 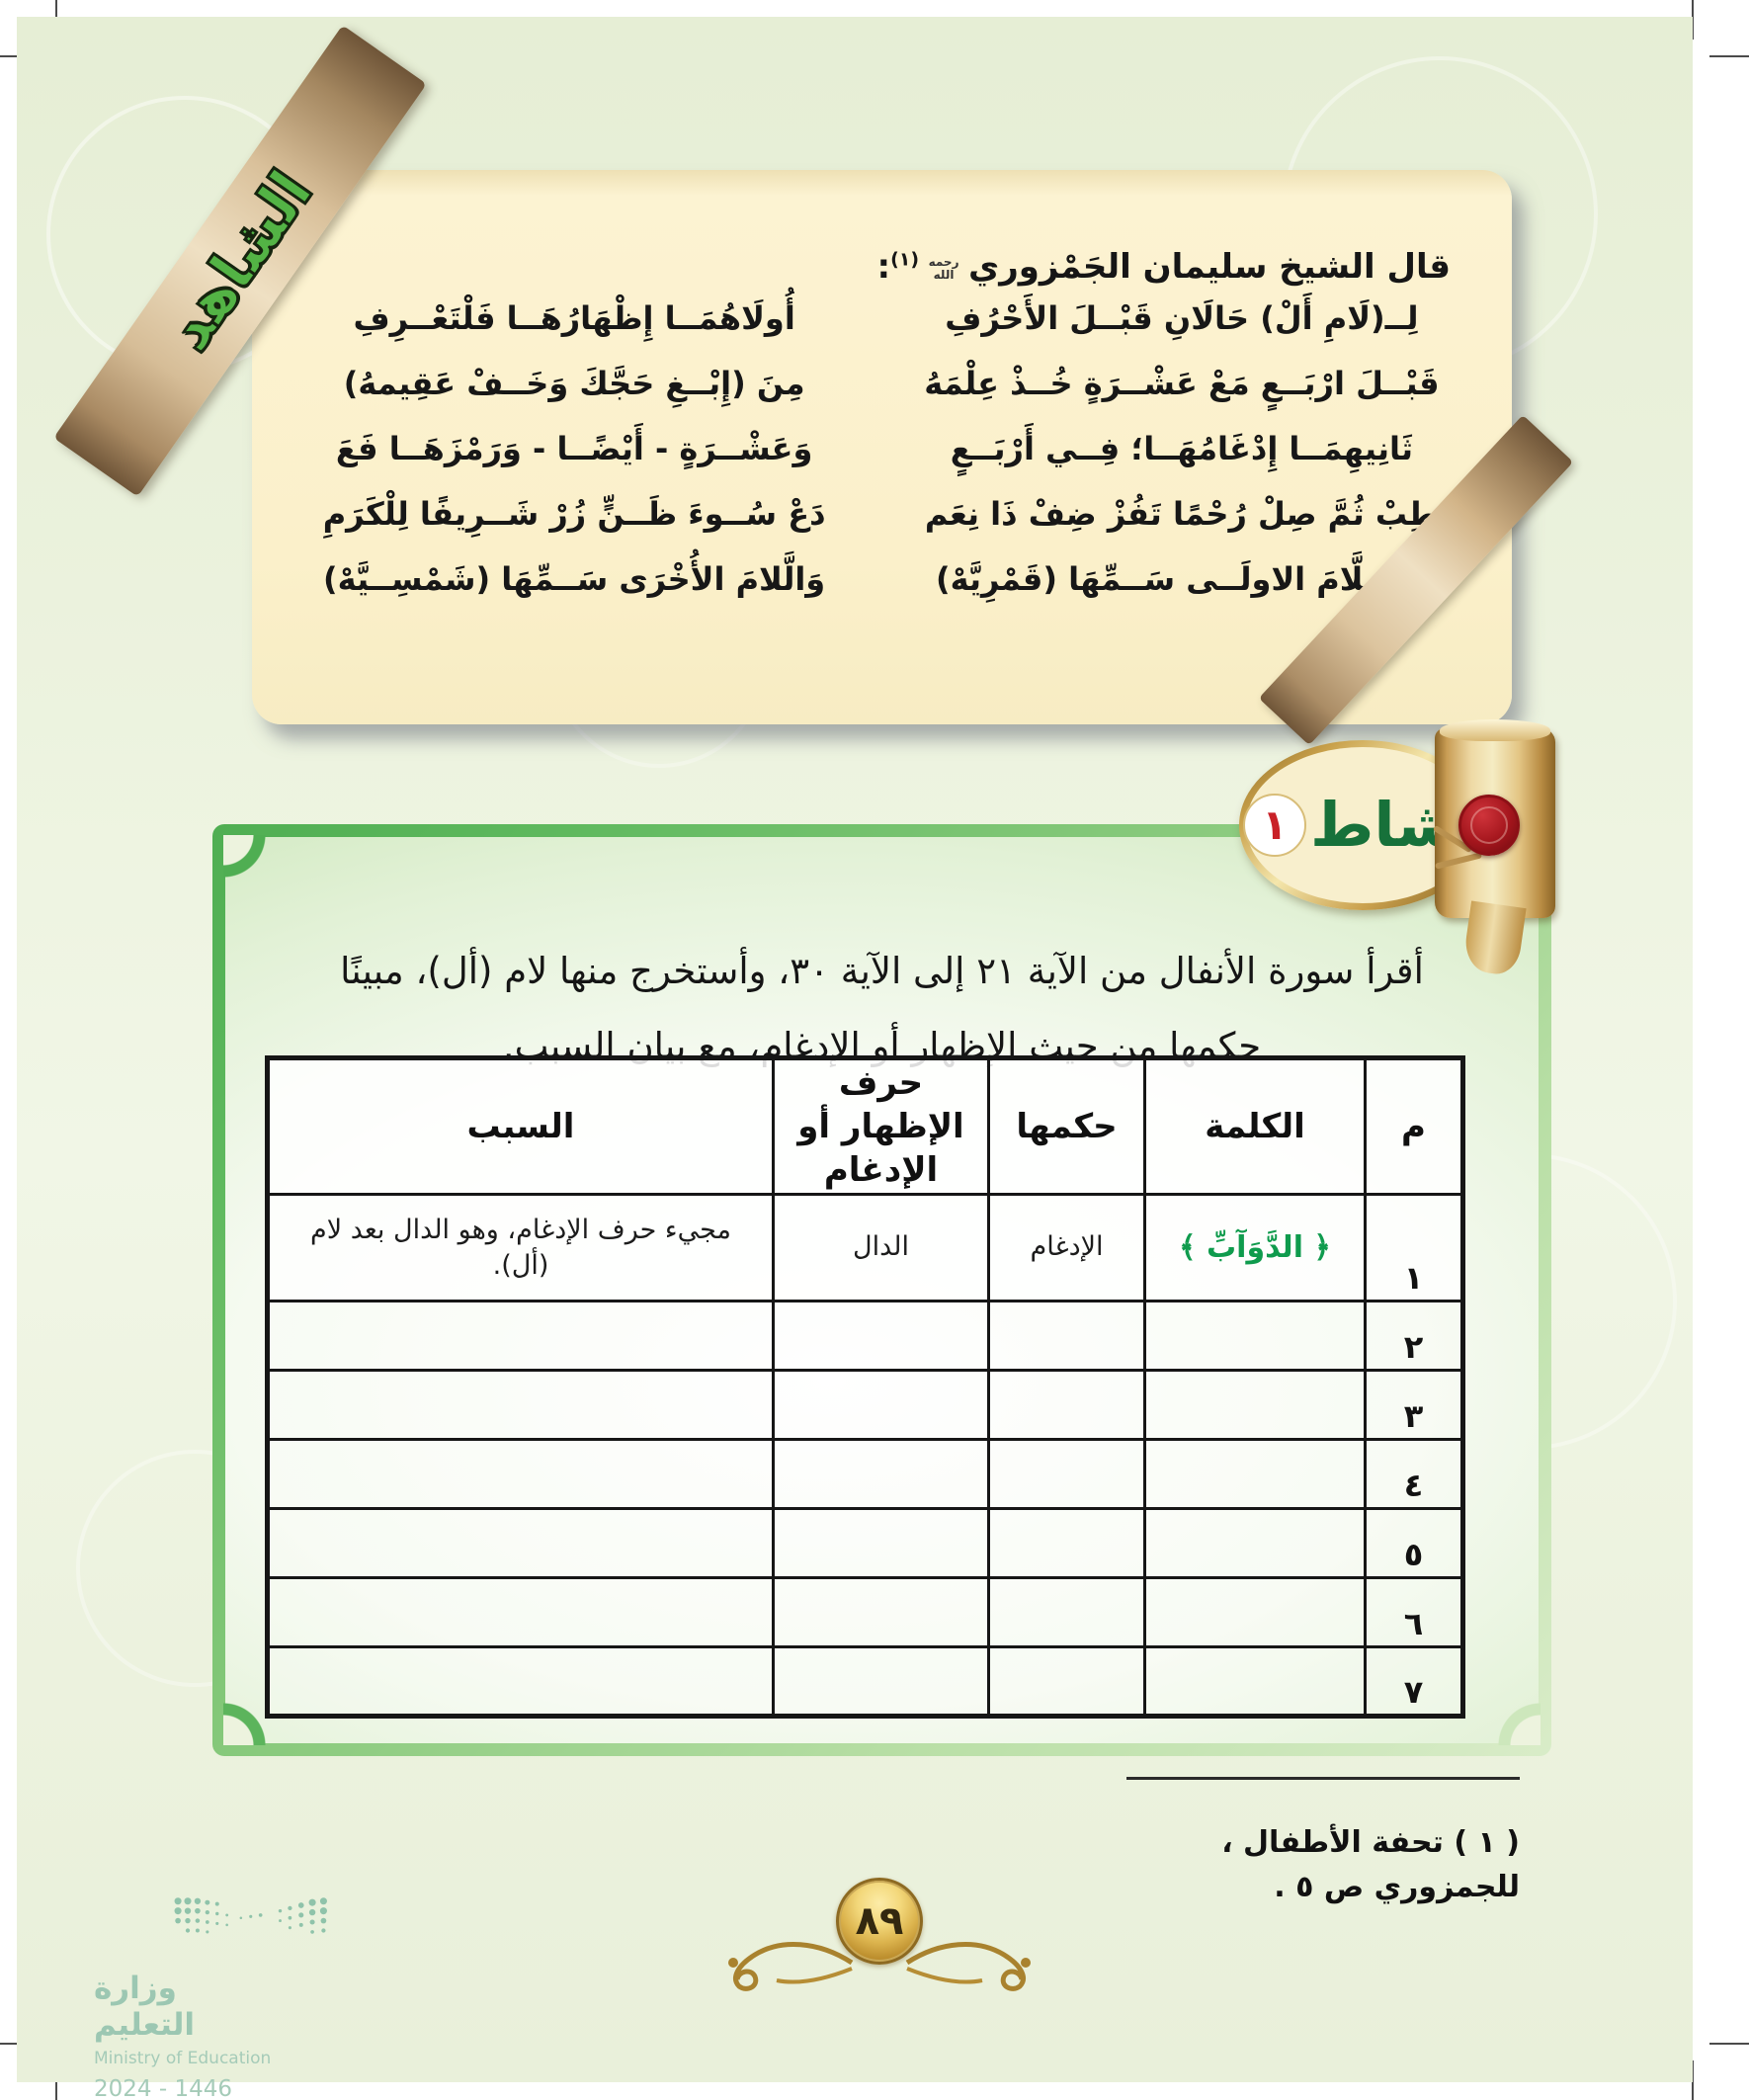 What do you see at coordinates (1414, 1405) in the screenshot?
I see `cell-number: ٣` at bounding box center [1414, 1405].